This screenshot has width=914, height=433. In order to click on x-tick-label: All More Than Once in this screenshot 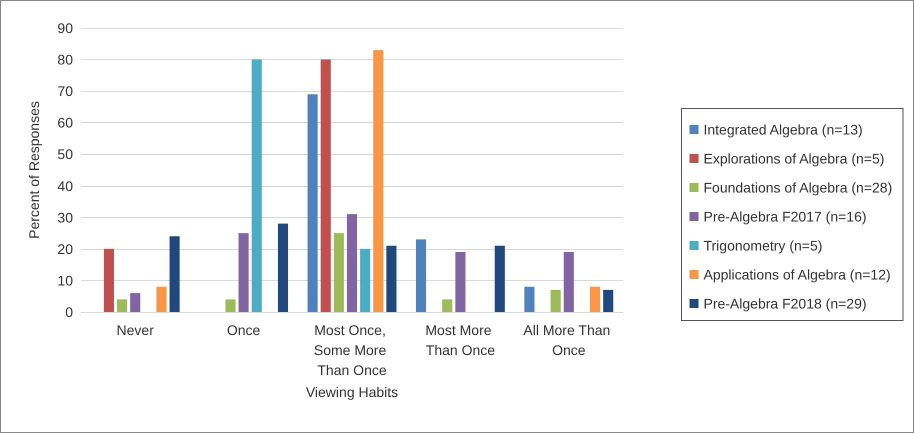, I will do `click(568, 340)`.